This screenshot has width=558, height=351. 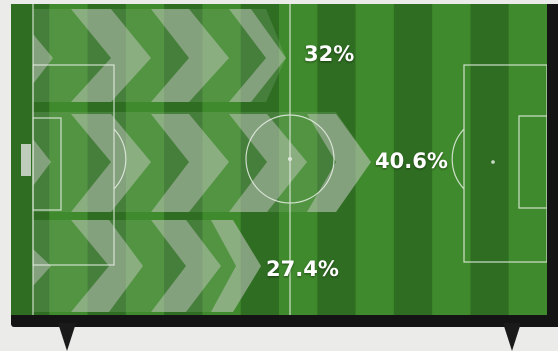 What do you see at coordinates (147, 266) in the screenshot?
I see `attack-arrows-bottom` at bounding box center [147, 266].